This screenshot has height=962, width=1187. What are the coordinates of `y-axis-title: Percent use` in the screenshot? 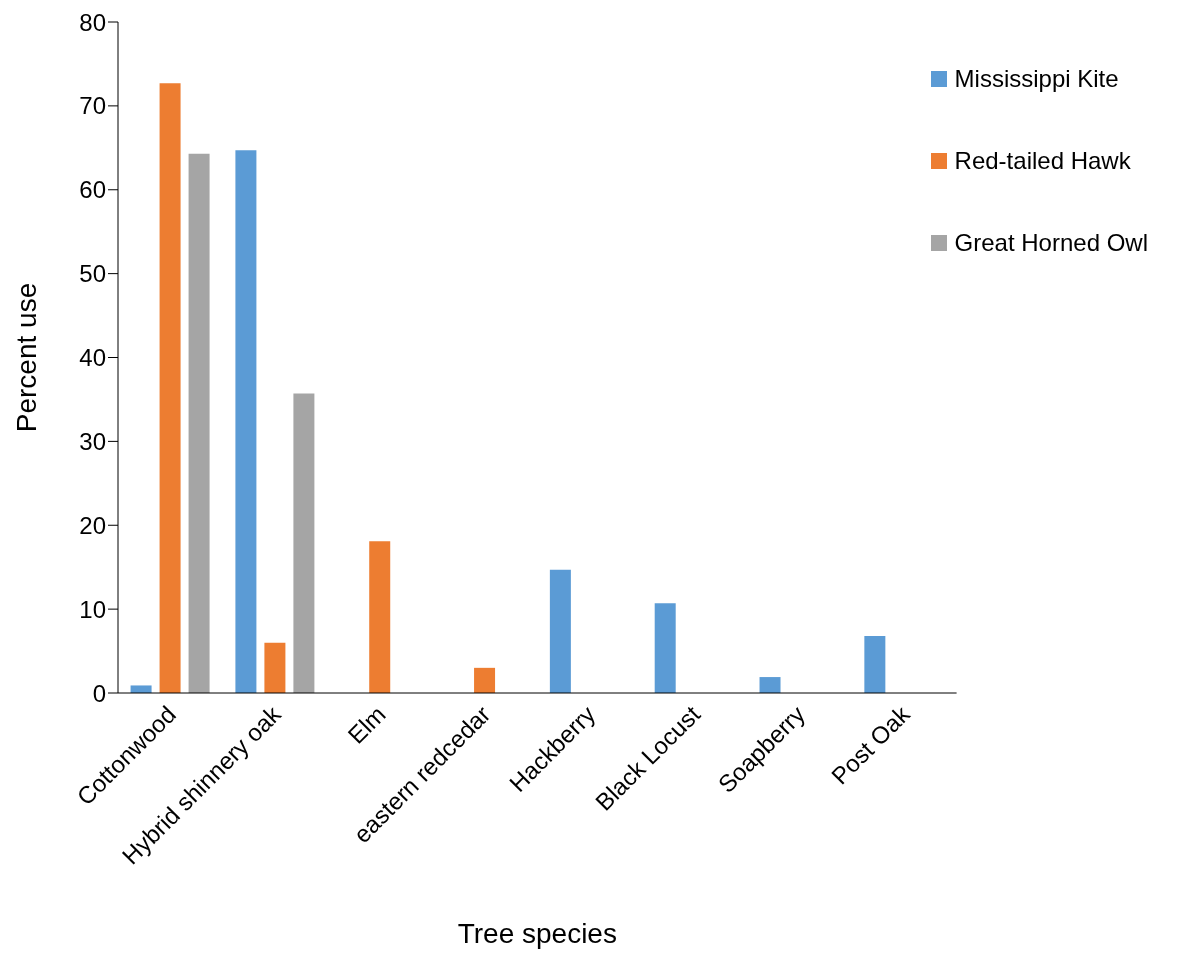 It's located at (26, 357).